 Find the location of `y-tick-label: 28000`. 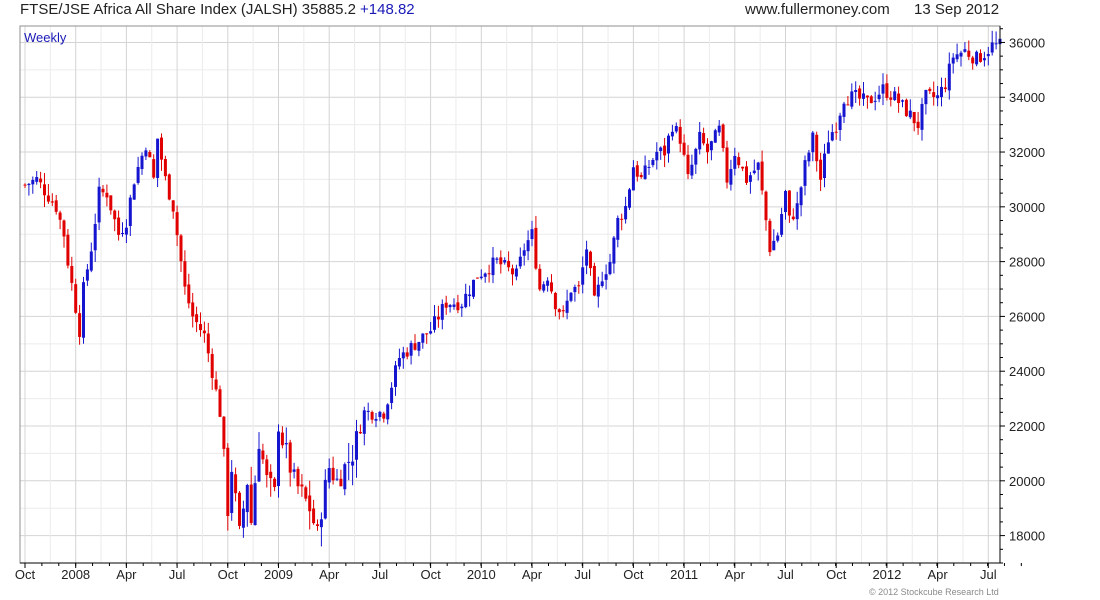

y-tick-label: 28000 is located at coordinates (1027, 262).